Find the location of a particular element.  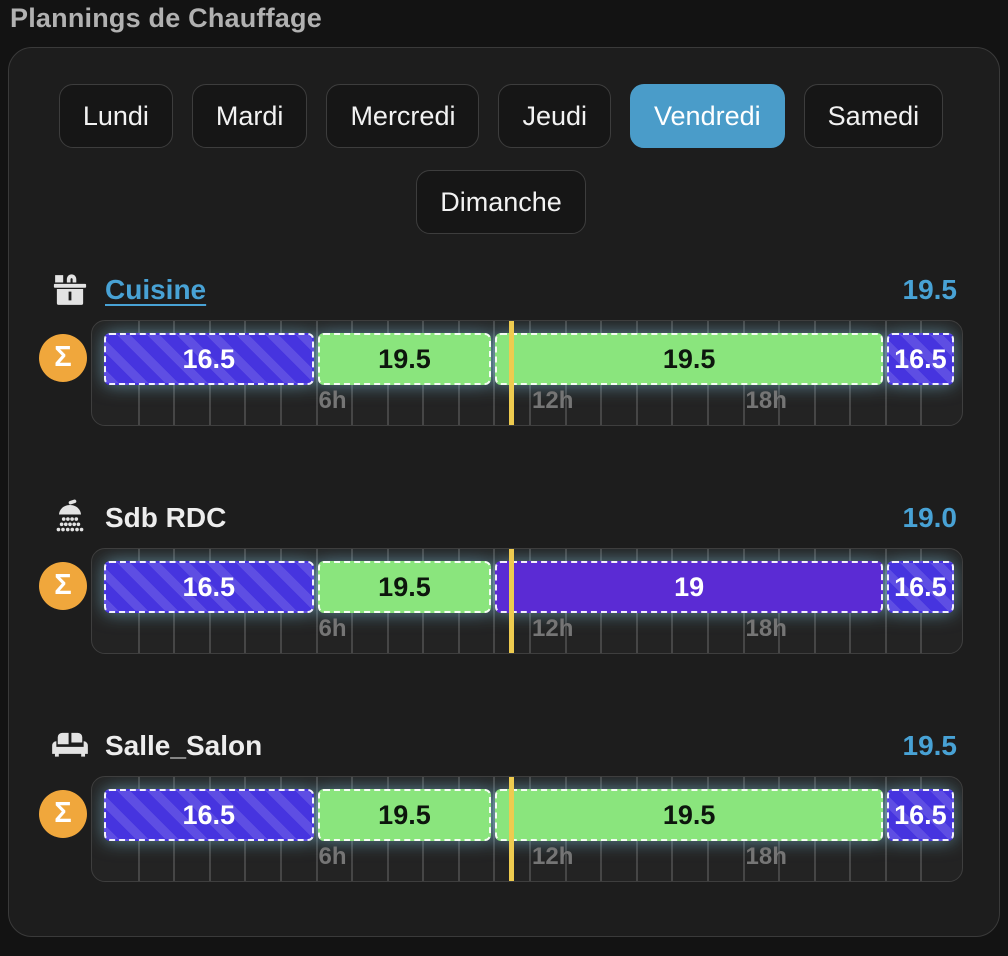

day-button-dimanche: Dimanche is located at coordinates (501, 202).